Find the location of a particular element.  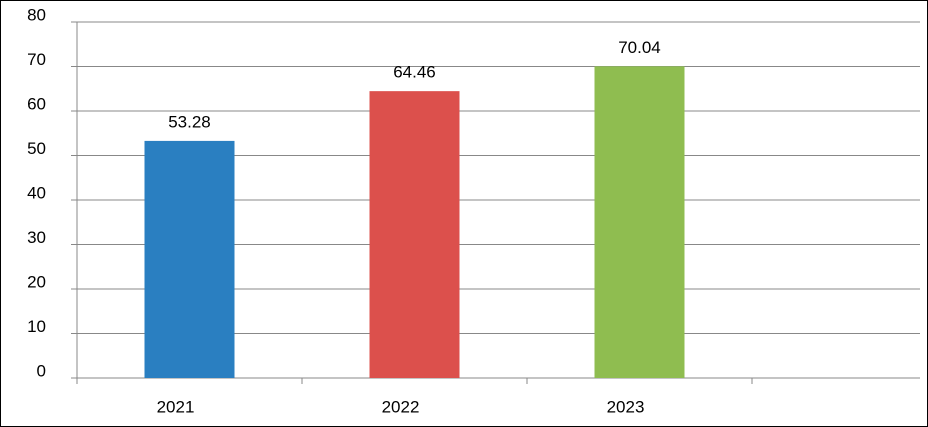

data-label: 70.04 is located at coordinates (639, 47).